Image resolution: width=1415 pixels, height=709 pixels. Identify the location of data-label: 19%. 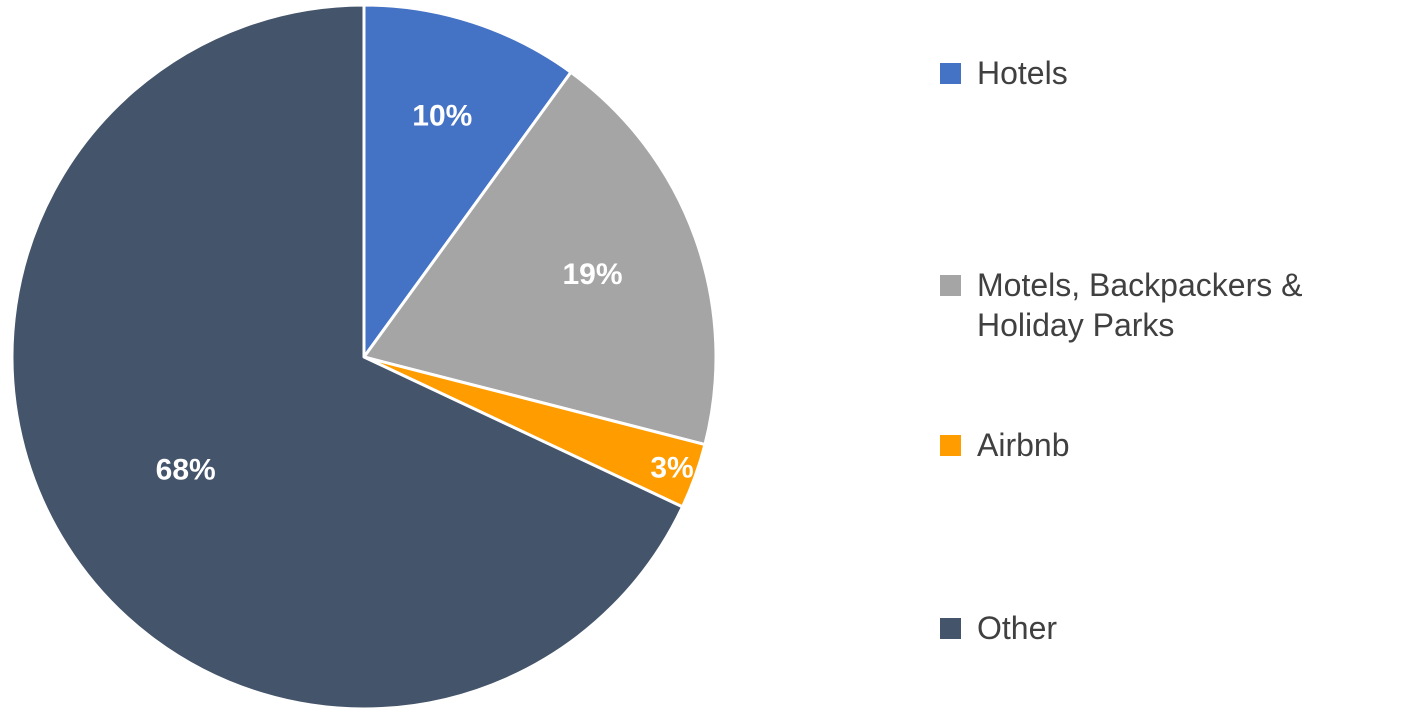
(592, 274).